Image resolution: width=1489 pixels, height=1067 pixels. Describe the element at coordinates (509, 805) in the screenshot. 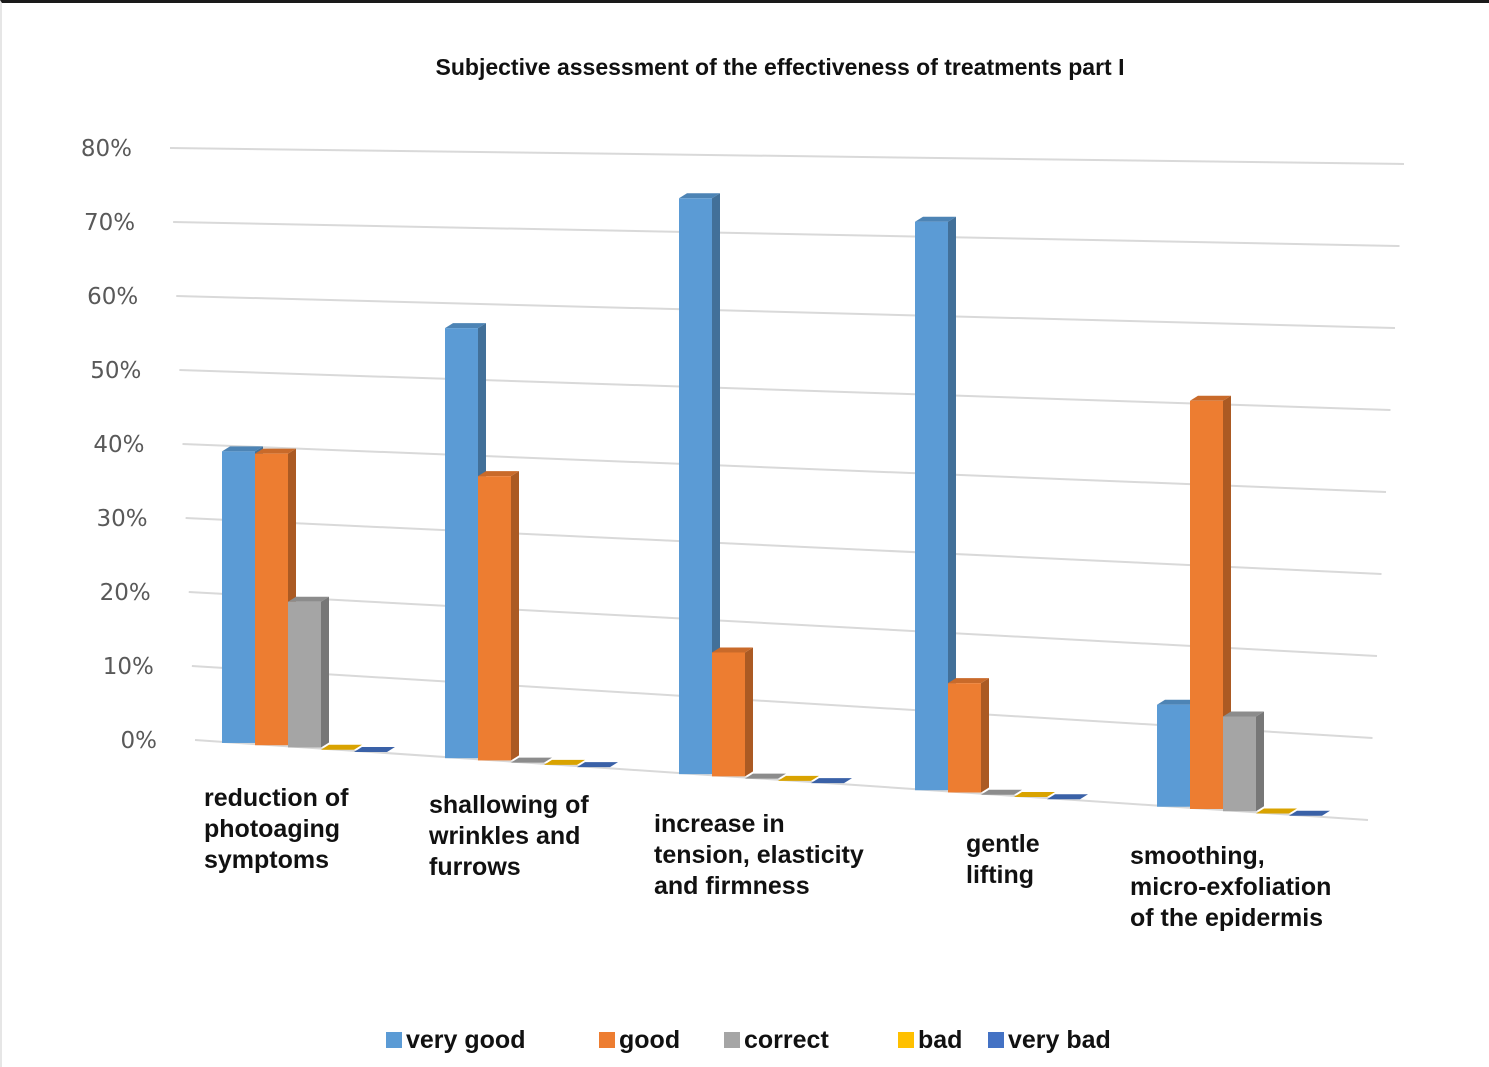

I see `category-label: shallowing of` at that location.